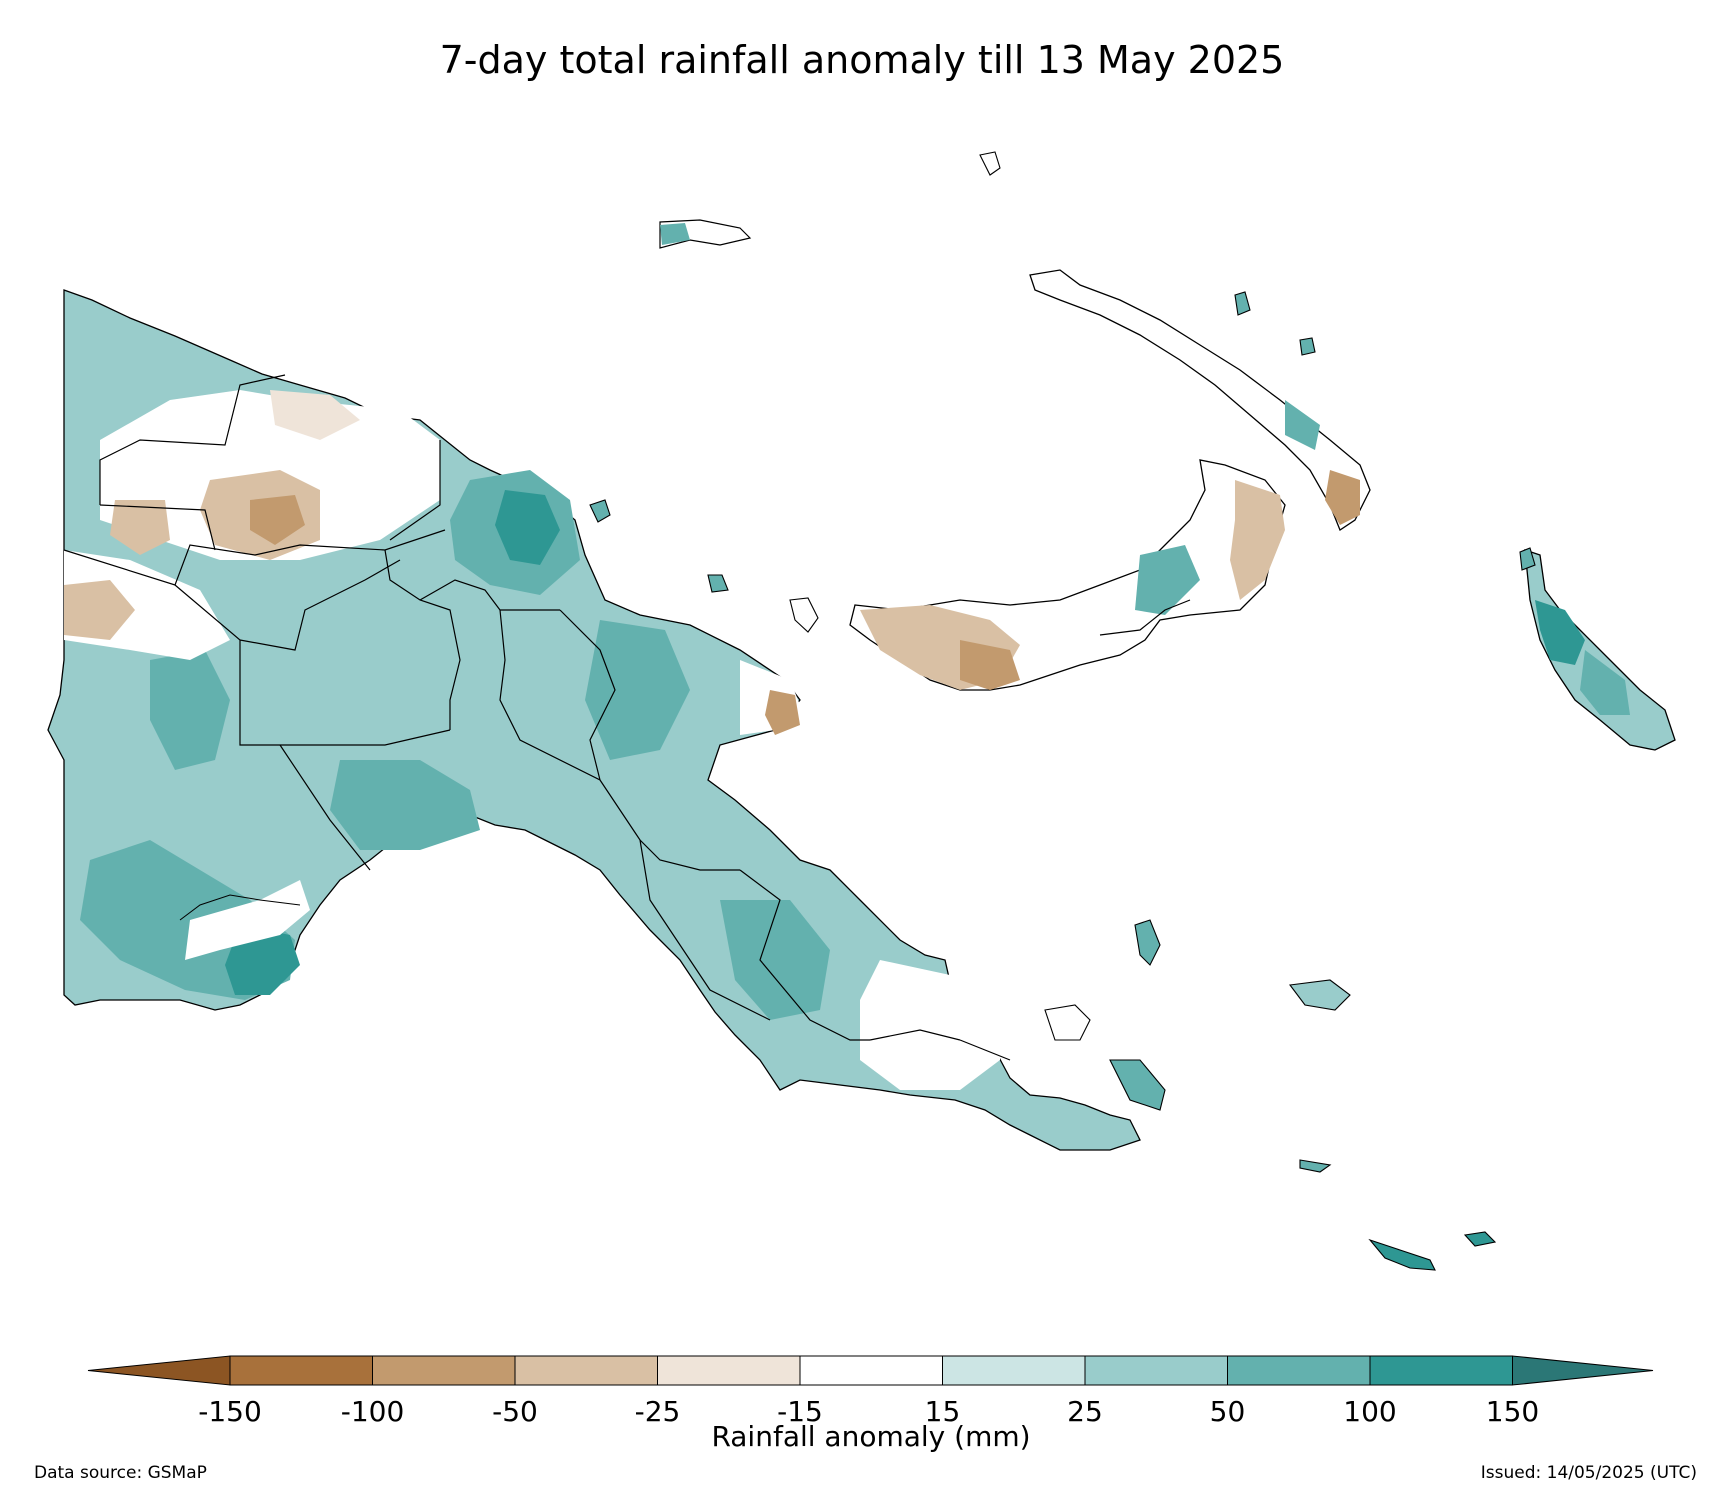  What do you see at coordinates (277, 520) in the screenshot?
I see `dry-patch-western-highlands-core` at bounding box center [277, 520].